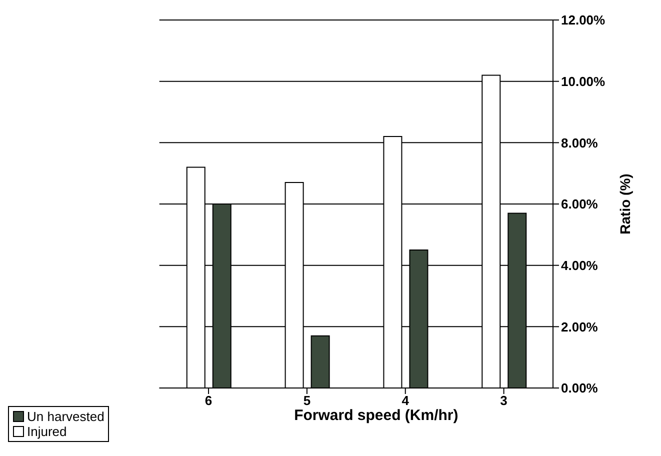 This screenshot has width=661, height=456. What do you see at coordinates (583, 81) in the screenshot?
I see `y-tick-label: 10.00%` at bounding box center [583, 81].